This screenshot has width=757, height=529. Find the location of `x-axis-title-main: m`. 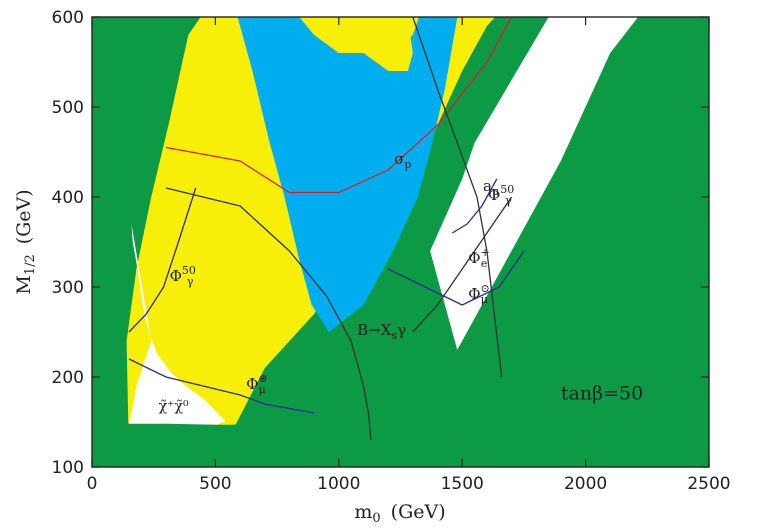

x-axis-title-main: m is located at coordinates (363, 512).